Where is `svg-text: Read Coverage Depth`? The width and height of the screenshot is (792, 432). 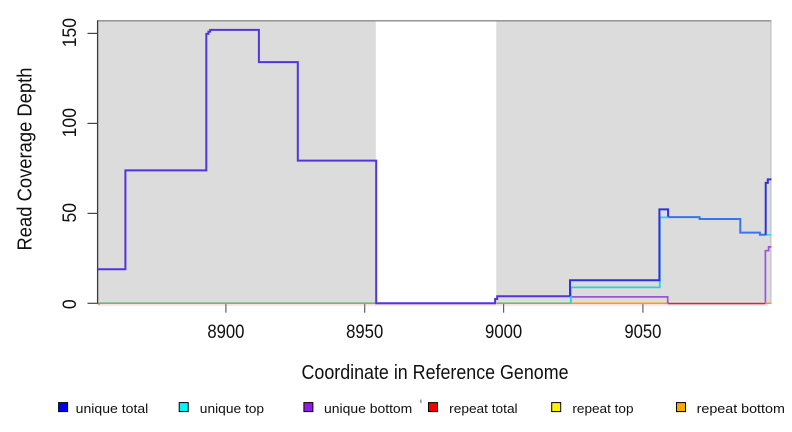
svg-text: Read Coverage Depth is located at coordinates (26, 159).